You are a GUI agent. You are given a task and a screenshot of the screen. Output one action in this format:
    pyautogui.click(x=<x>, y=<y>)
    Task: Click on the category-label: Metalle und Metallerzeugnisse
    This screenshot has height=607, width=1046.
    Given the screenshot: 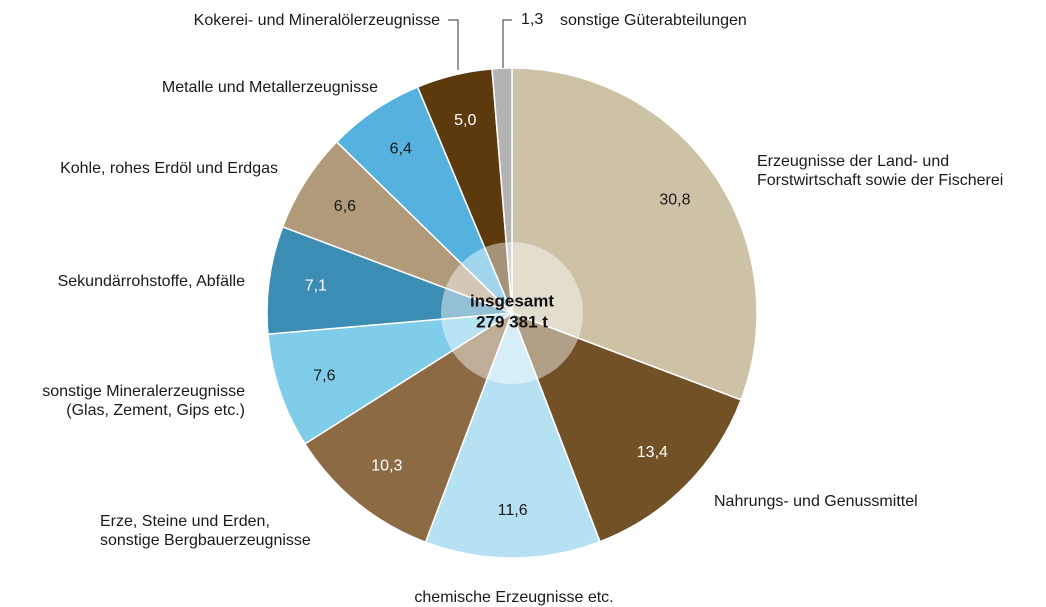 What is the action you would take?
    pyautogui.click(x=269, y=87)
    